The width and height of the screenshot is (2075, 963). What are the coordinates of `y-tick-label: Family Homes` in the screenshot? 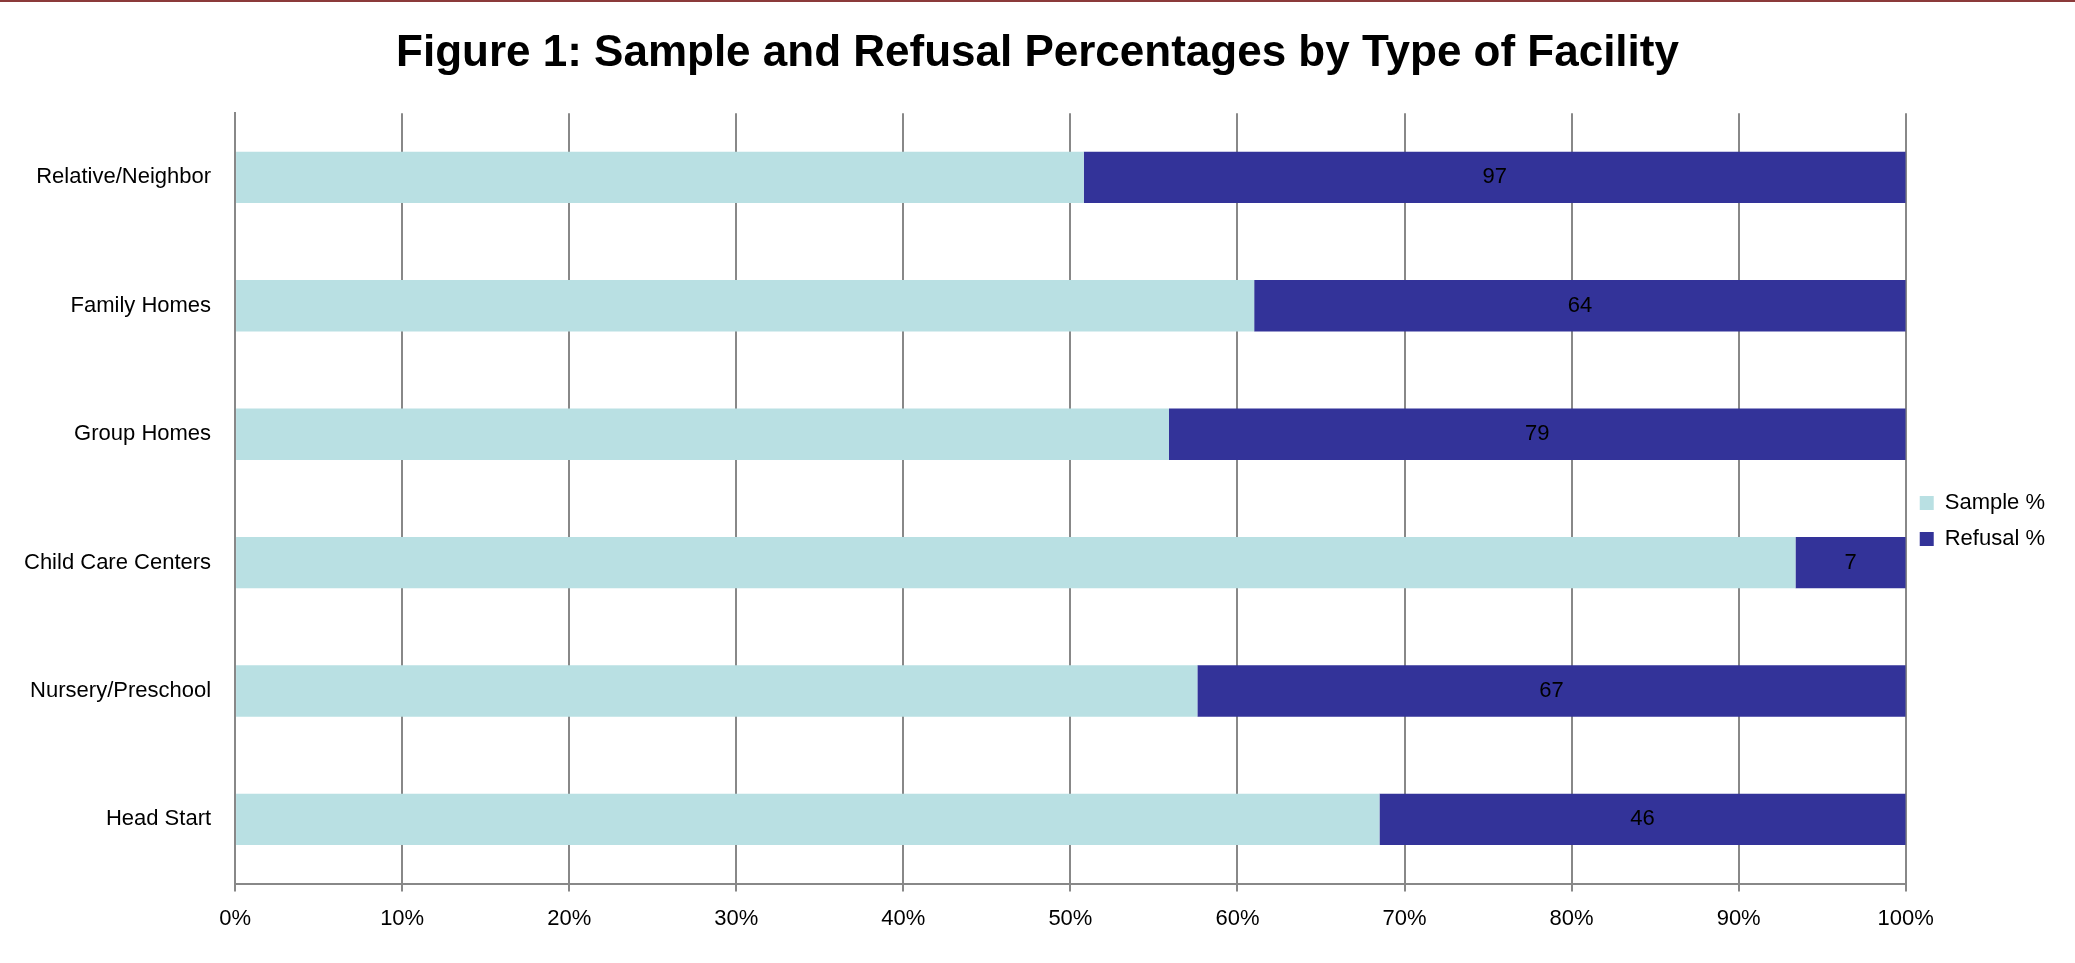 It's located at (141, 304).